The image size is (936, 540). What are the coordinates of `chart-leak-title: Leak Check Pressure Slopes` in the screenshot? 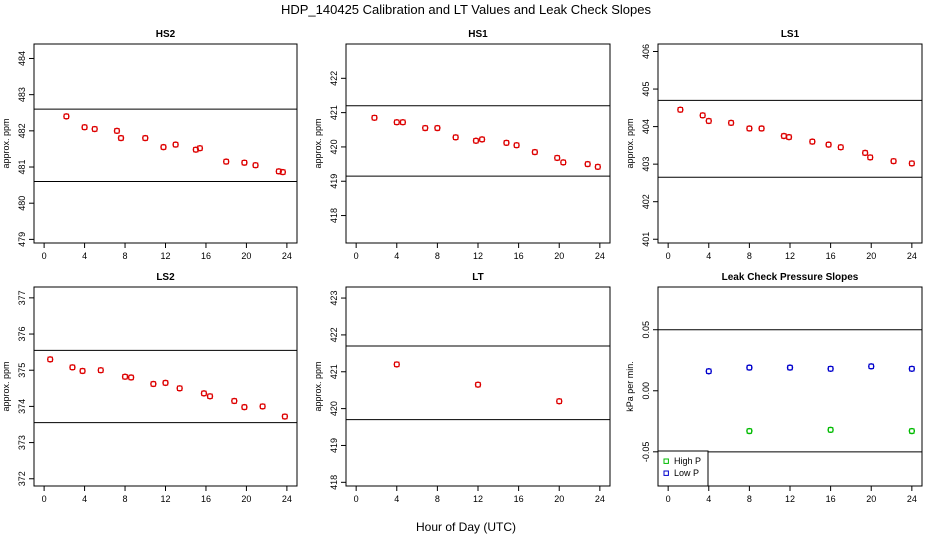 It's located at (790, 277).